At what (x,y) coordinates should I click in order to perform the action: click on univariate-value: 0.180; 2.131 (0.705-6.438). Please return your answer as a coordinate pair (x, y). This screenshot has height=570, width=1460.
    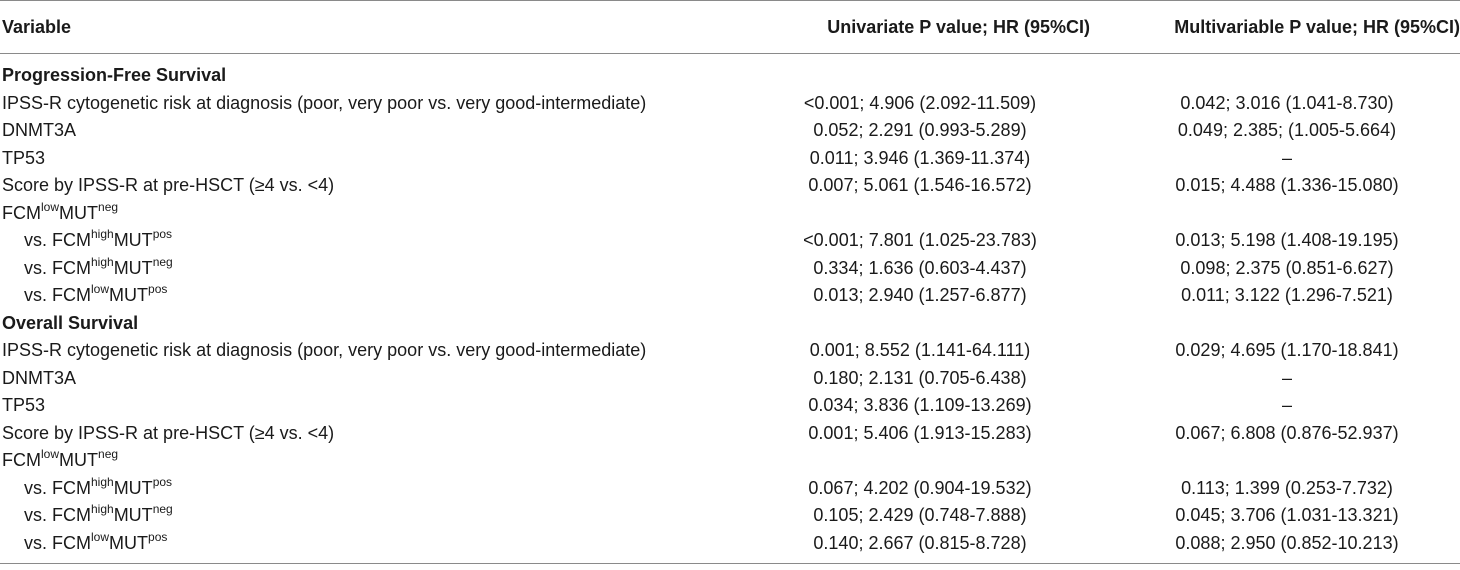
    Looking at the image, I should click on (920, 377).